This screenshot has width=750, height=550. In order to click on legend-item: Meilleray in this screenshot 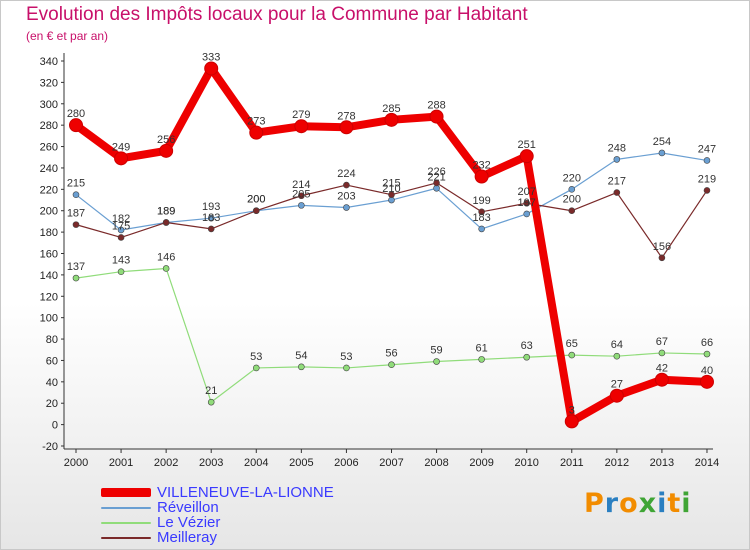, I will do `click(217, 537)`.